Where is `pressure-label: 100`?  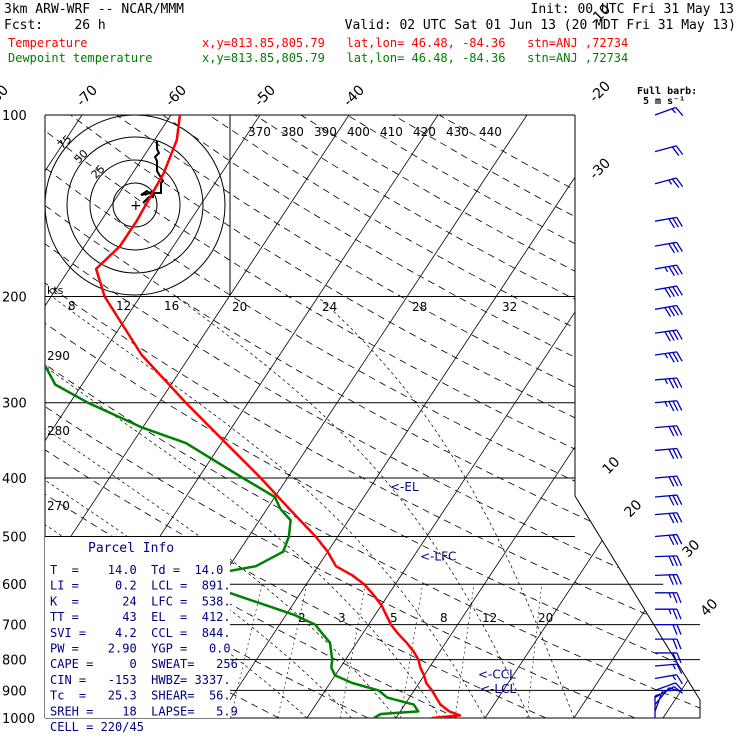 pressure-label: 100 is located at coordinates (14, 116).